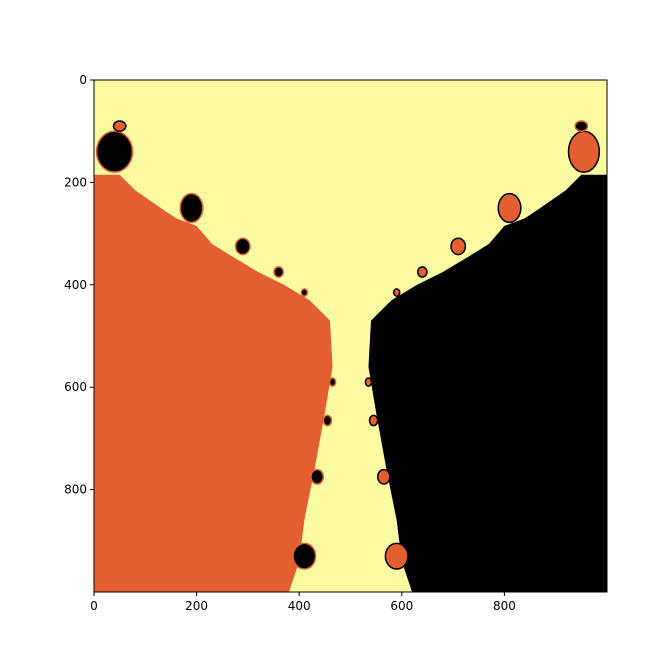  What do you see at coordinates (75, 285) in the screenshot?
I see `y-tick-label: 400` at bounding box center [75, 285].